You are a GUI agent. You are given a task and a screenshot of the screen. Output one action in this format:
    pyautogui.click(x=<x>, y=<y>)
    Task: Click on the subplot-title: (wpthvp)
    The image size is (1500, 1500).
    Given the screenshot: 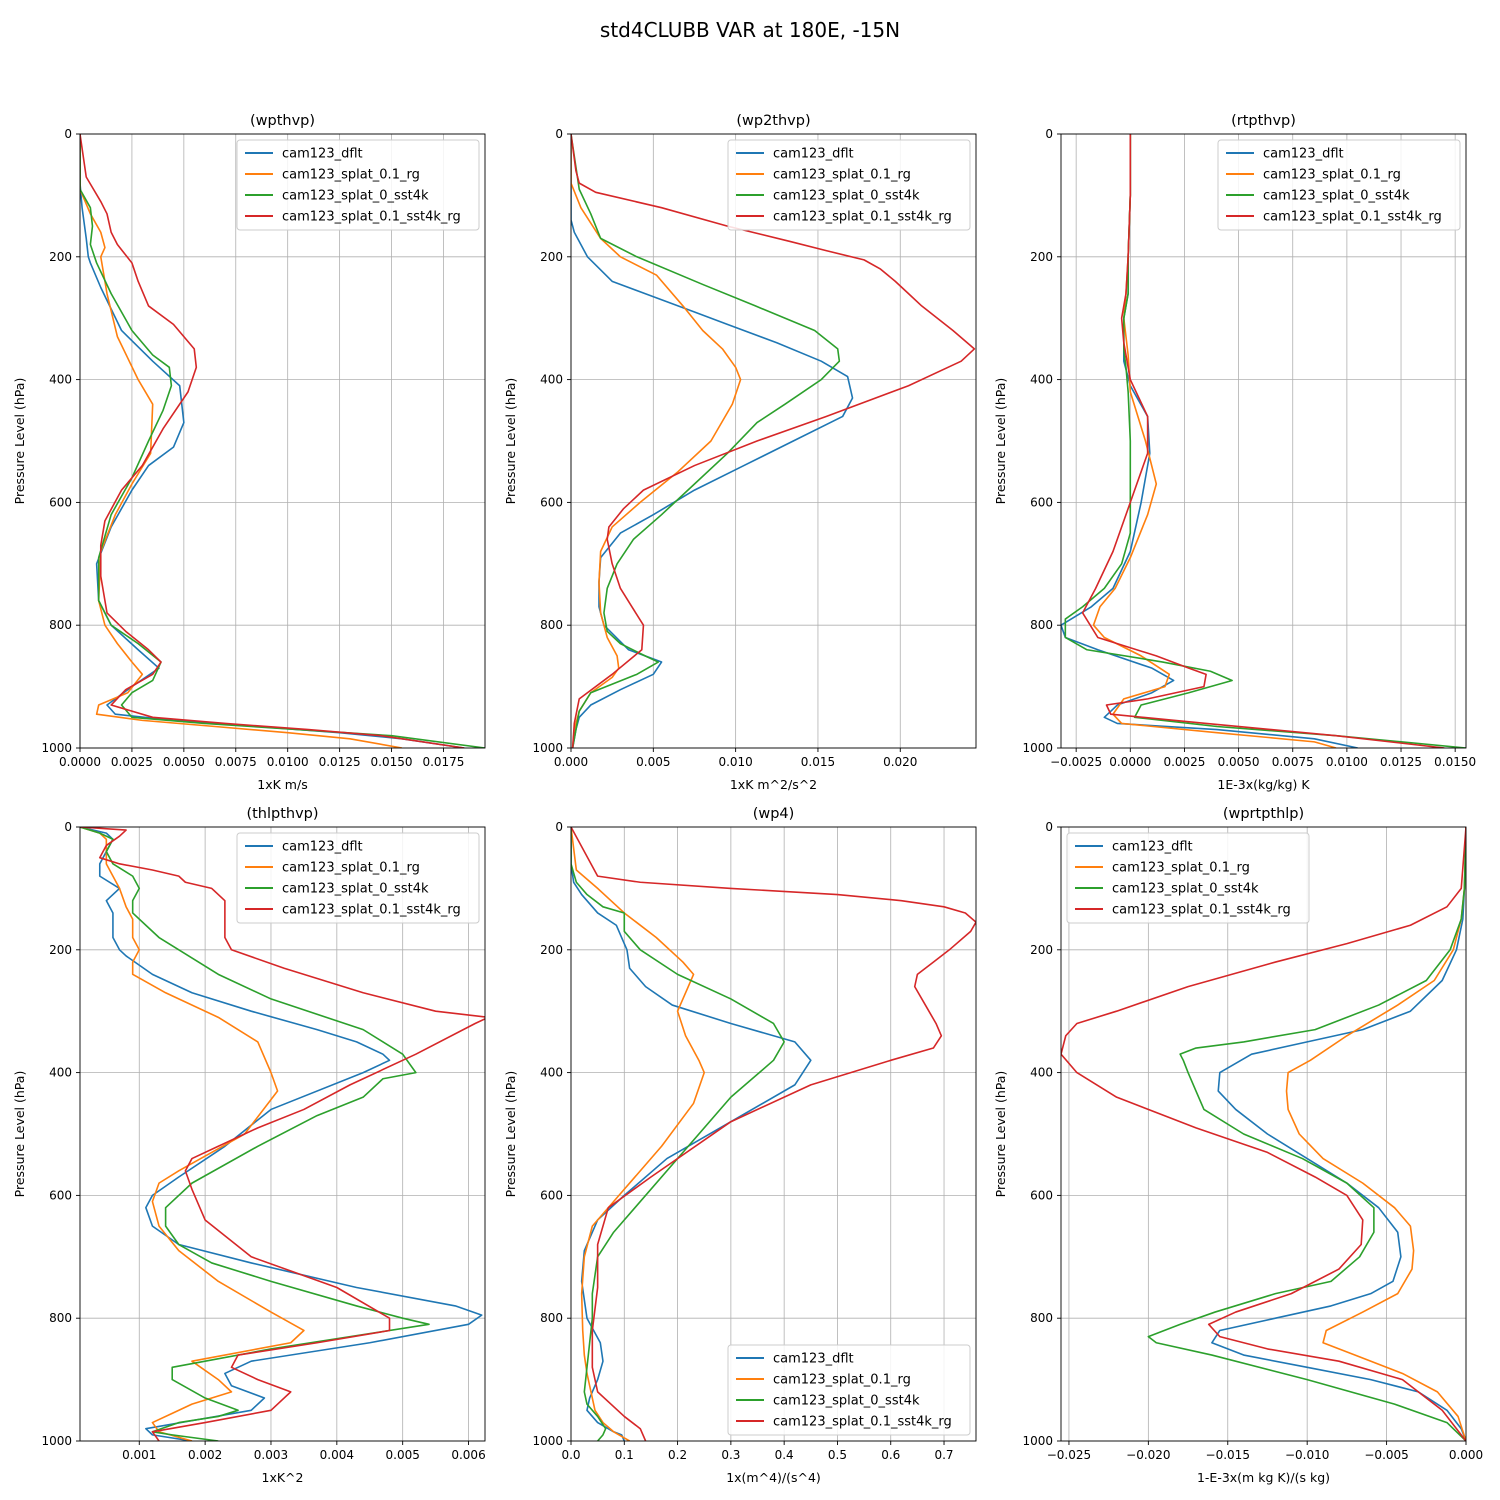 What is the action you would take?
    pyautogui.click(x=282, y=121)
    